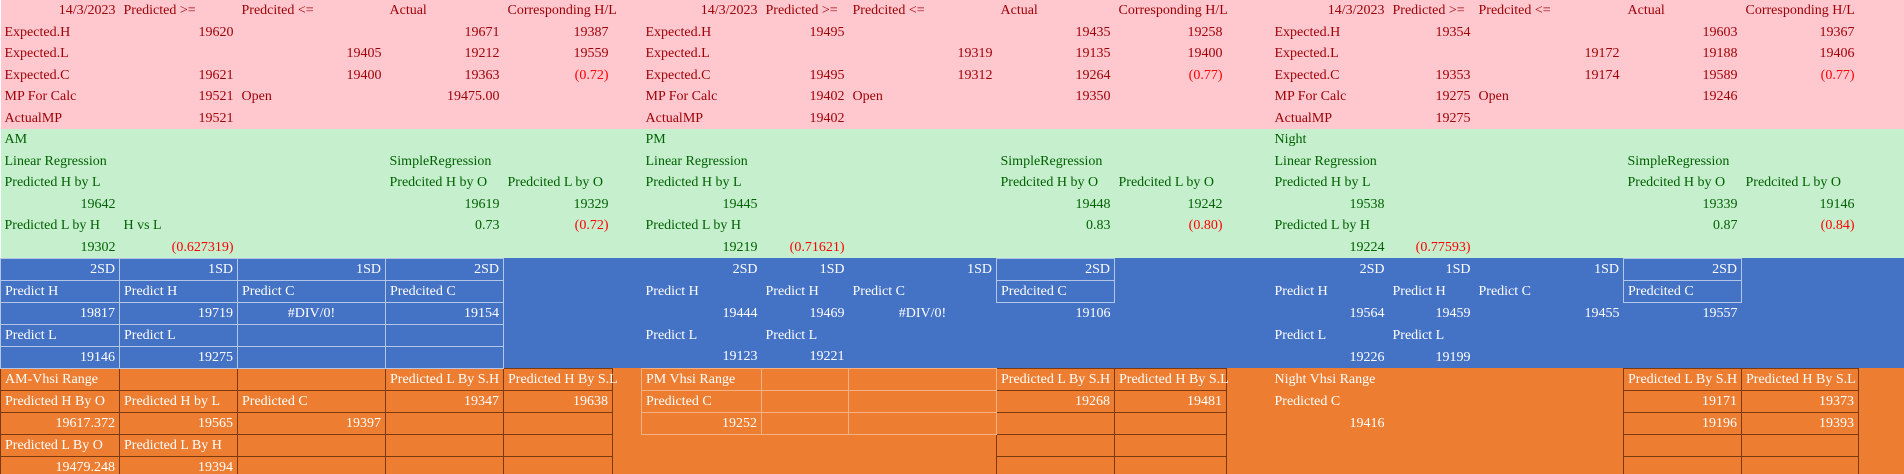  I want to click on cell: 19589, so click(1682, 75).